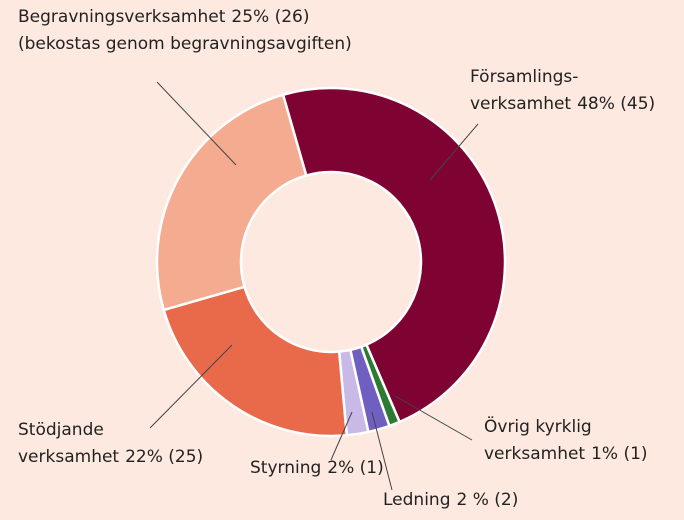 This screenshot has width=684, height=520. What do you see at coordinates (616, 104) in the screenshot?
I see `value-label: 48% (45)` at bounding box center [616, 104].